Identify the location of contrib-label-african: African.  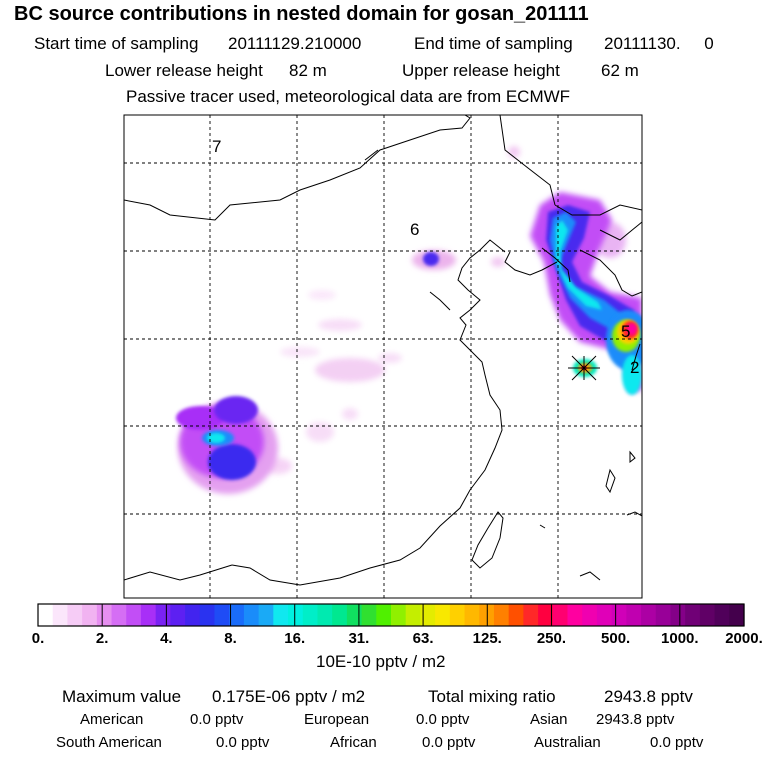
(353, 742).